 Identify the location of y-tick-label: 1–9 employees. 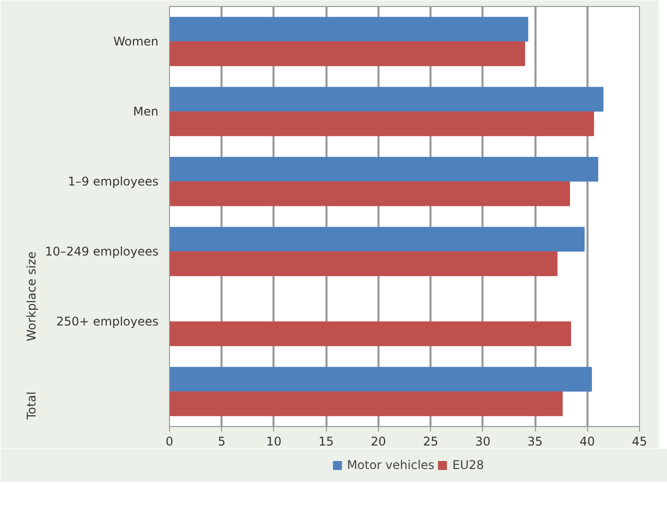
(113, 181).